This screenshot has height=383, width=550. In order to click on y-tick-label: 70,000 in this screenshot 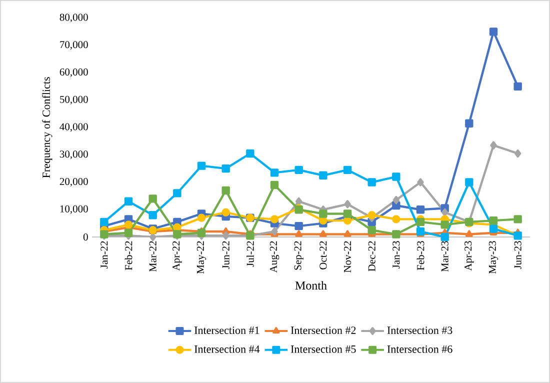, I will do `click(74, 45)`.